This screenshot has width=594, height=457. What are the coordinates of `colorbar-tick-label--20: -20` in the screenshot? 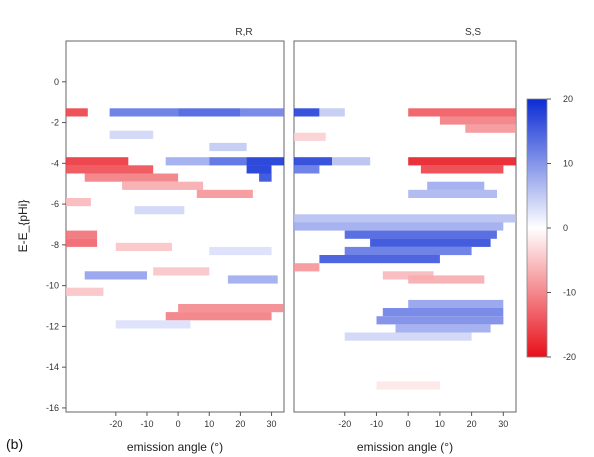 It's located at (569, 357).